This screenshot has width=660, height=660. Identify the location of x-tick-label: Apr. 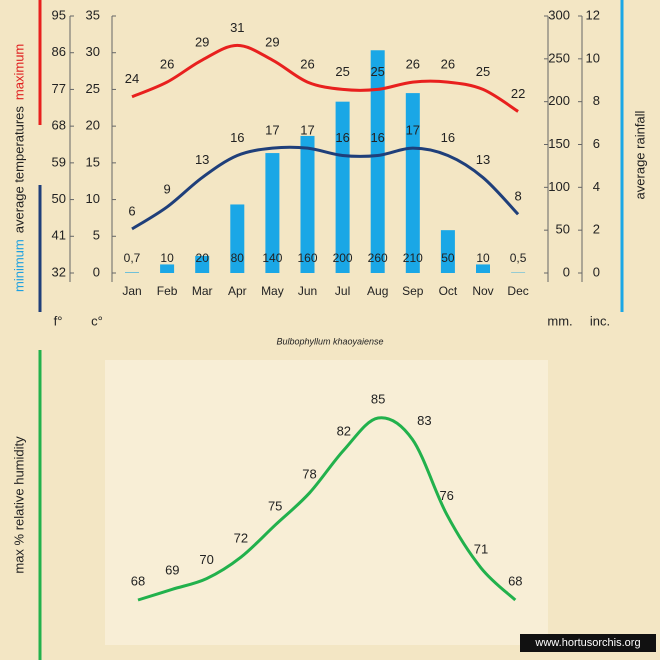
(237, 291).